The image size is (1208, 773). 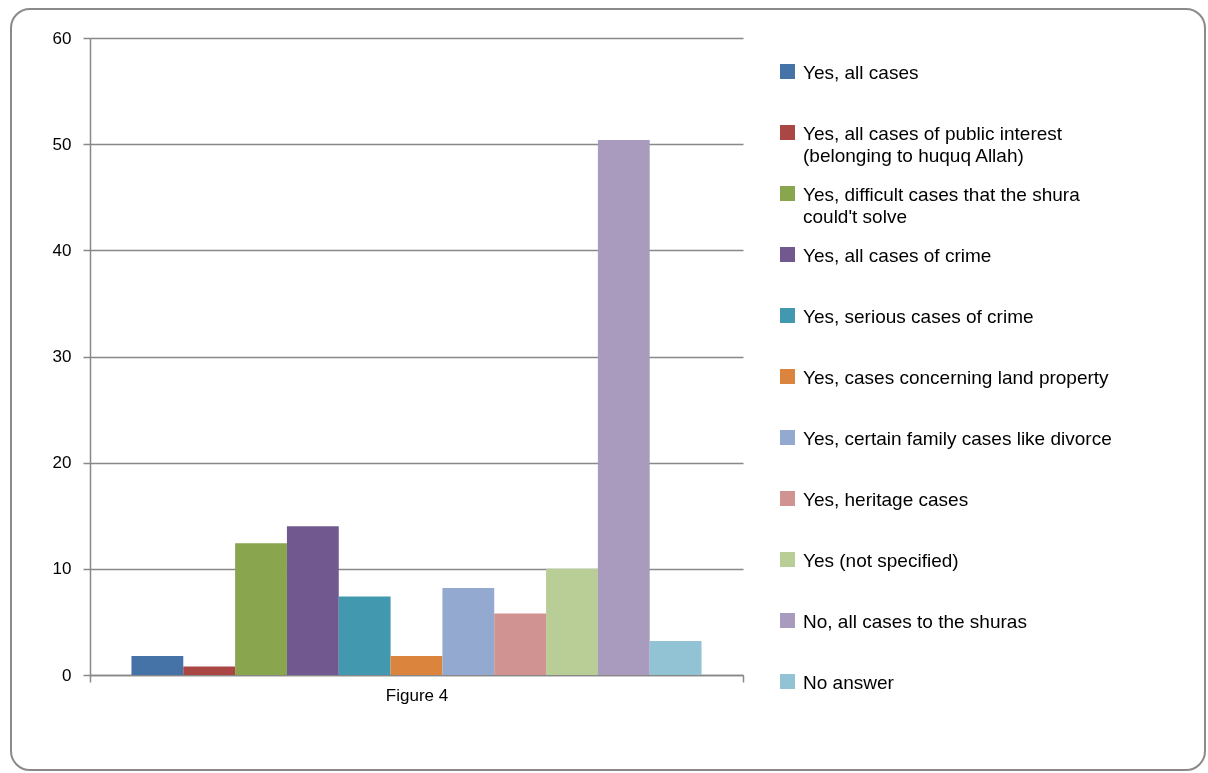 What do you see at coordinates (886, 499) in the screenshot?
I see `legend-label: Yes, heritage cases` at bounding box center [886, 499].